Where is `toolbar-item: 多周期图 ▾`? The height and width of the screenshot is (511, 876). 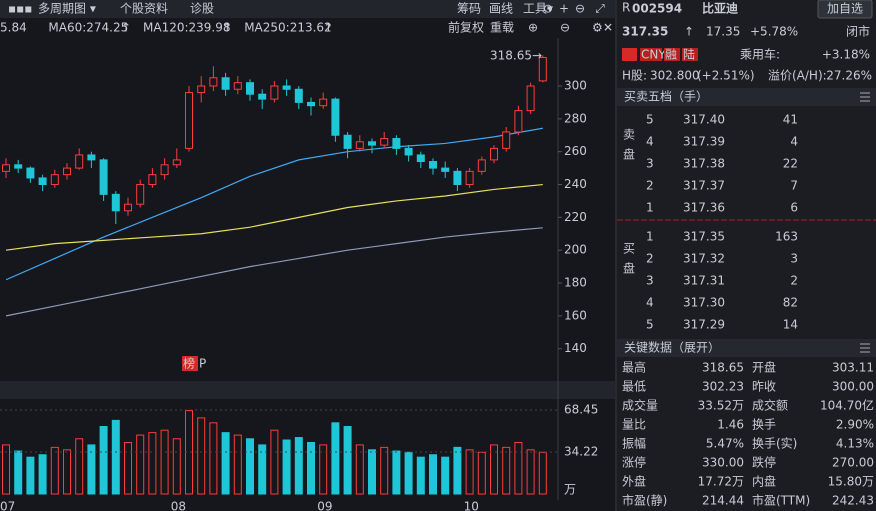
toolbar-item: 多周期图 ▾ is located at coordinates (67, 9).